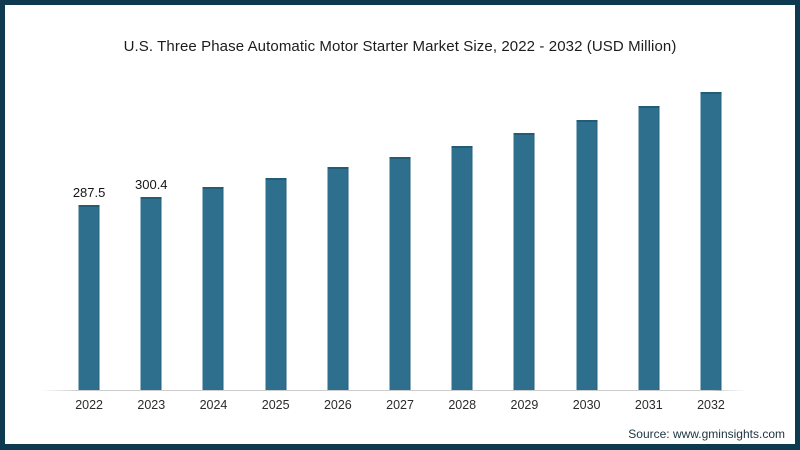 The image size is (800, 450). I want to click on x-axis-label-2029: 2029, so click(524, 405).